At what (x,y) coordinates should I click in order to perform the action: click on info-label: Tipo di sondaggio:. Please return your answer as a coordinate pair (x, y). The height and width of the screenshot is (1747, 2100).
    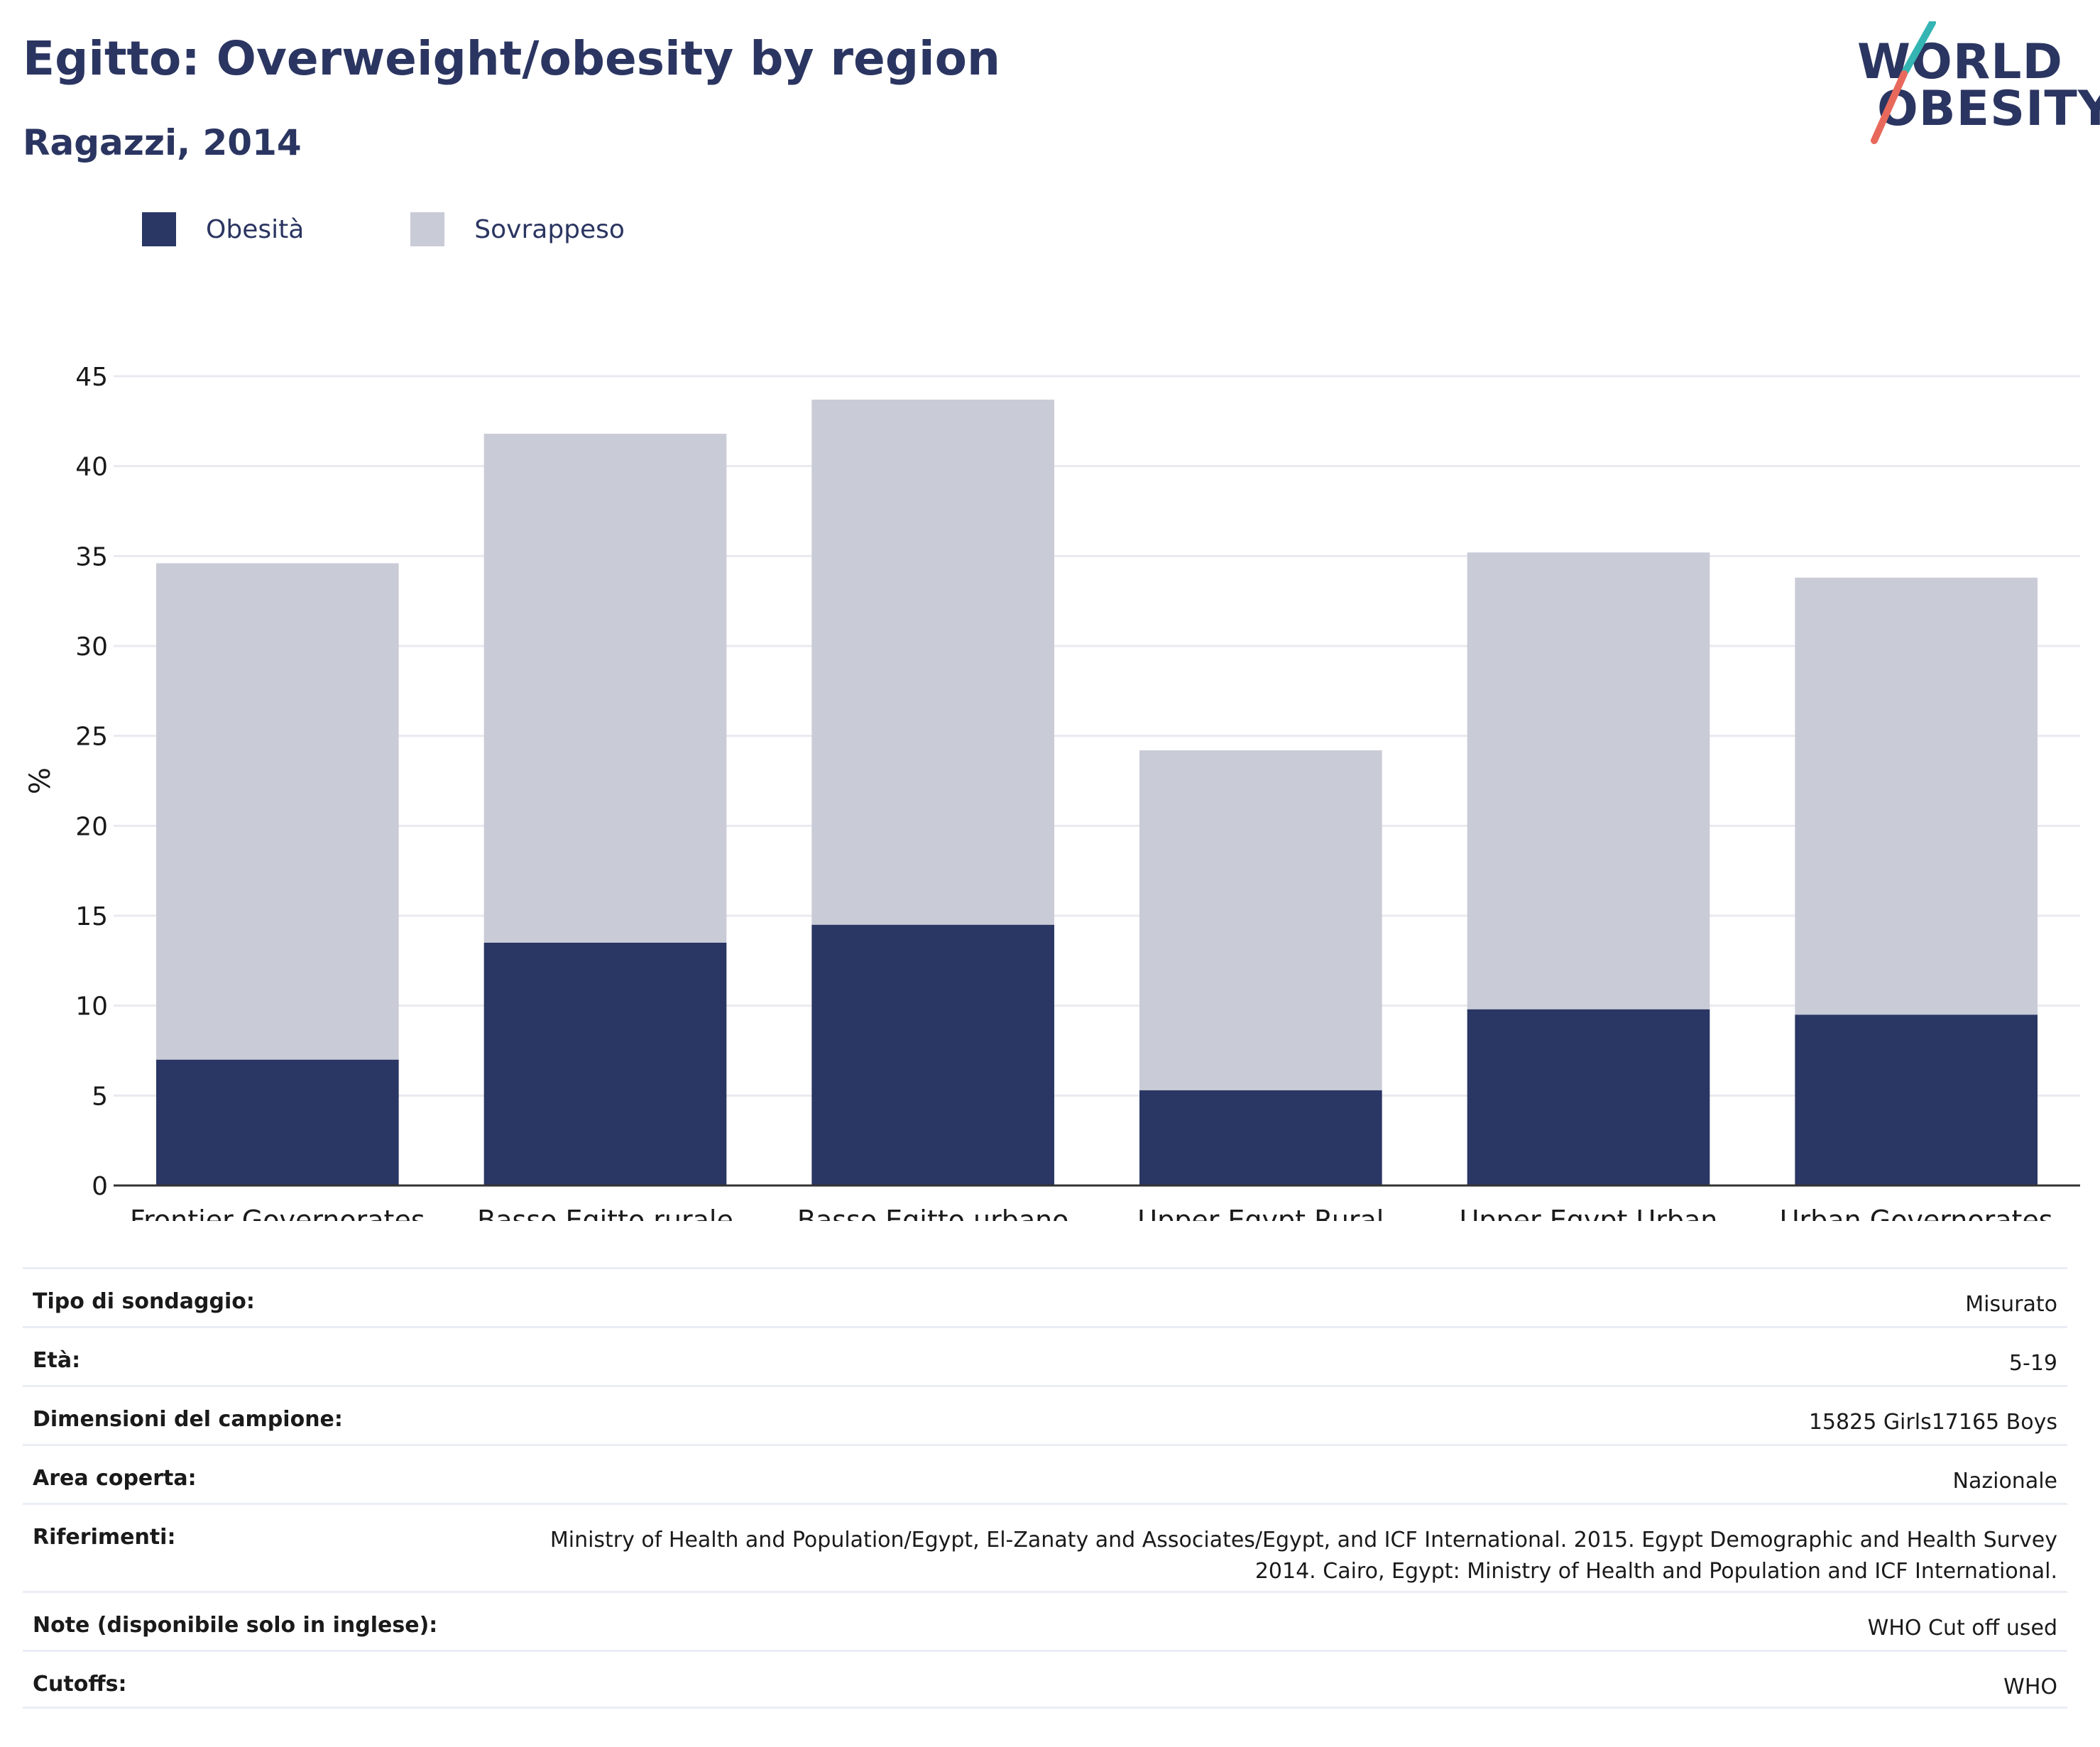
    Looking at the image, I should click on (144, 1301).